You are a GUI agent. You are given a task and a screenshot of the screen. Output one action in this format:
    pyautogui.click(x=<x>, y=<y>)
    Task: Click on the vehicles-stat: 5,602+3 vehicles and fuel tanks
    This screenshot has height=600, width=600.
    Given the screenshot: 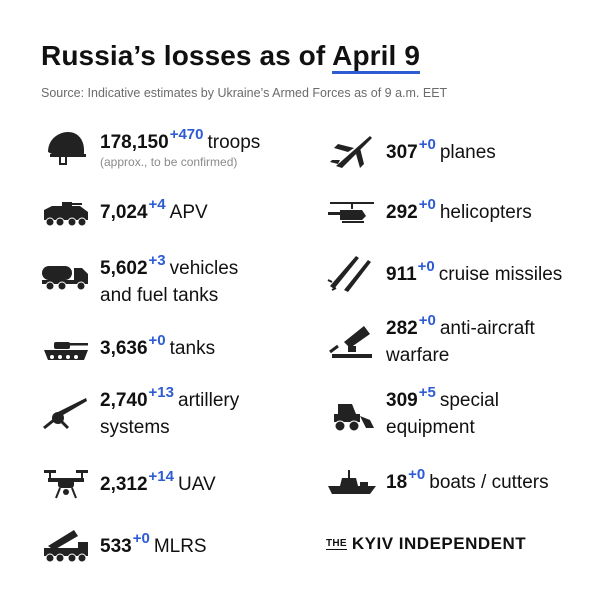 What is the action you would take?
    pyautogui.click(x=169, y=280)
    